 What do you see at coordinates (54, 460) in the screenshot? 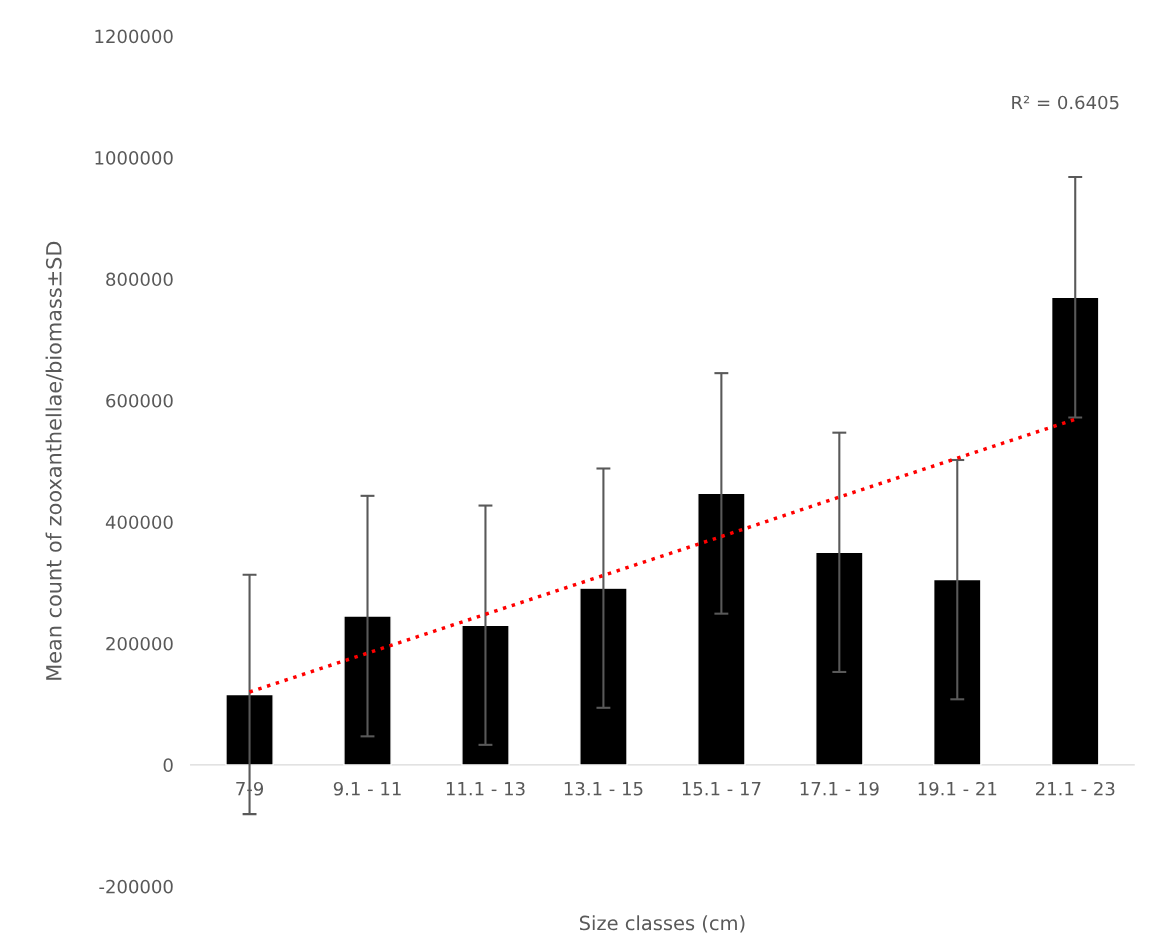
I see `y-axis-title: Mean count of zooxanthellae/biomass±SD` at bounding box center [54, 460].